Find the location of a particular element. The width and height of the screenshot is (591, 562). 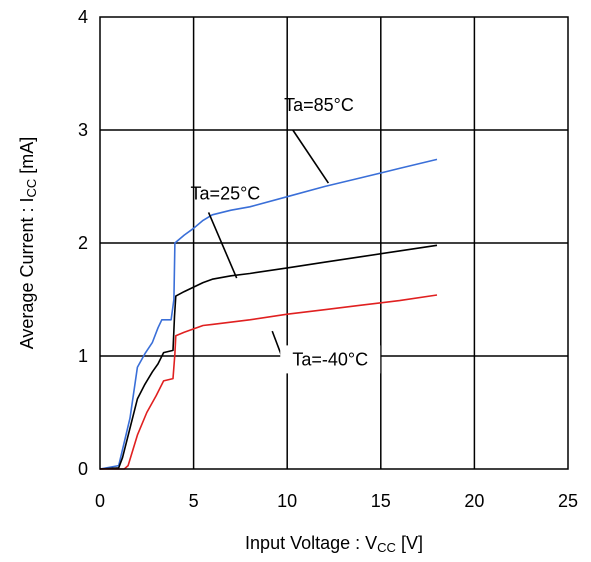

y-axis-label: Average Current : ICC [mA] is located at coordinates (28, 243).